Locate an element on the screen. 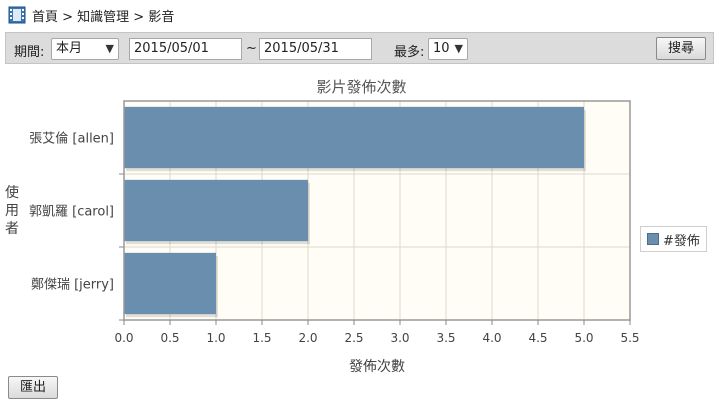  max-label: 最多: is located at coordinates (409, 52).